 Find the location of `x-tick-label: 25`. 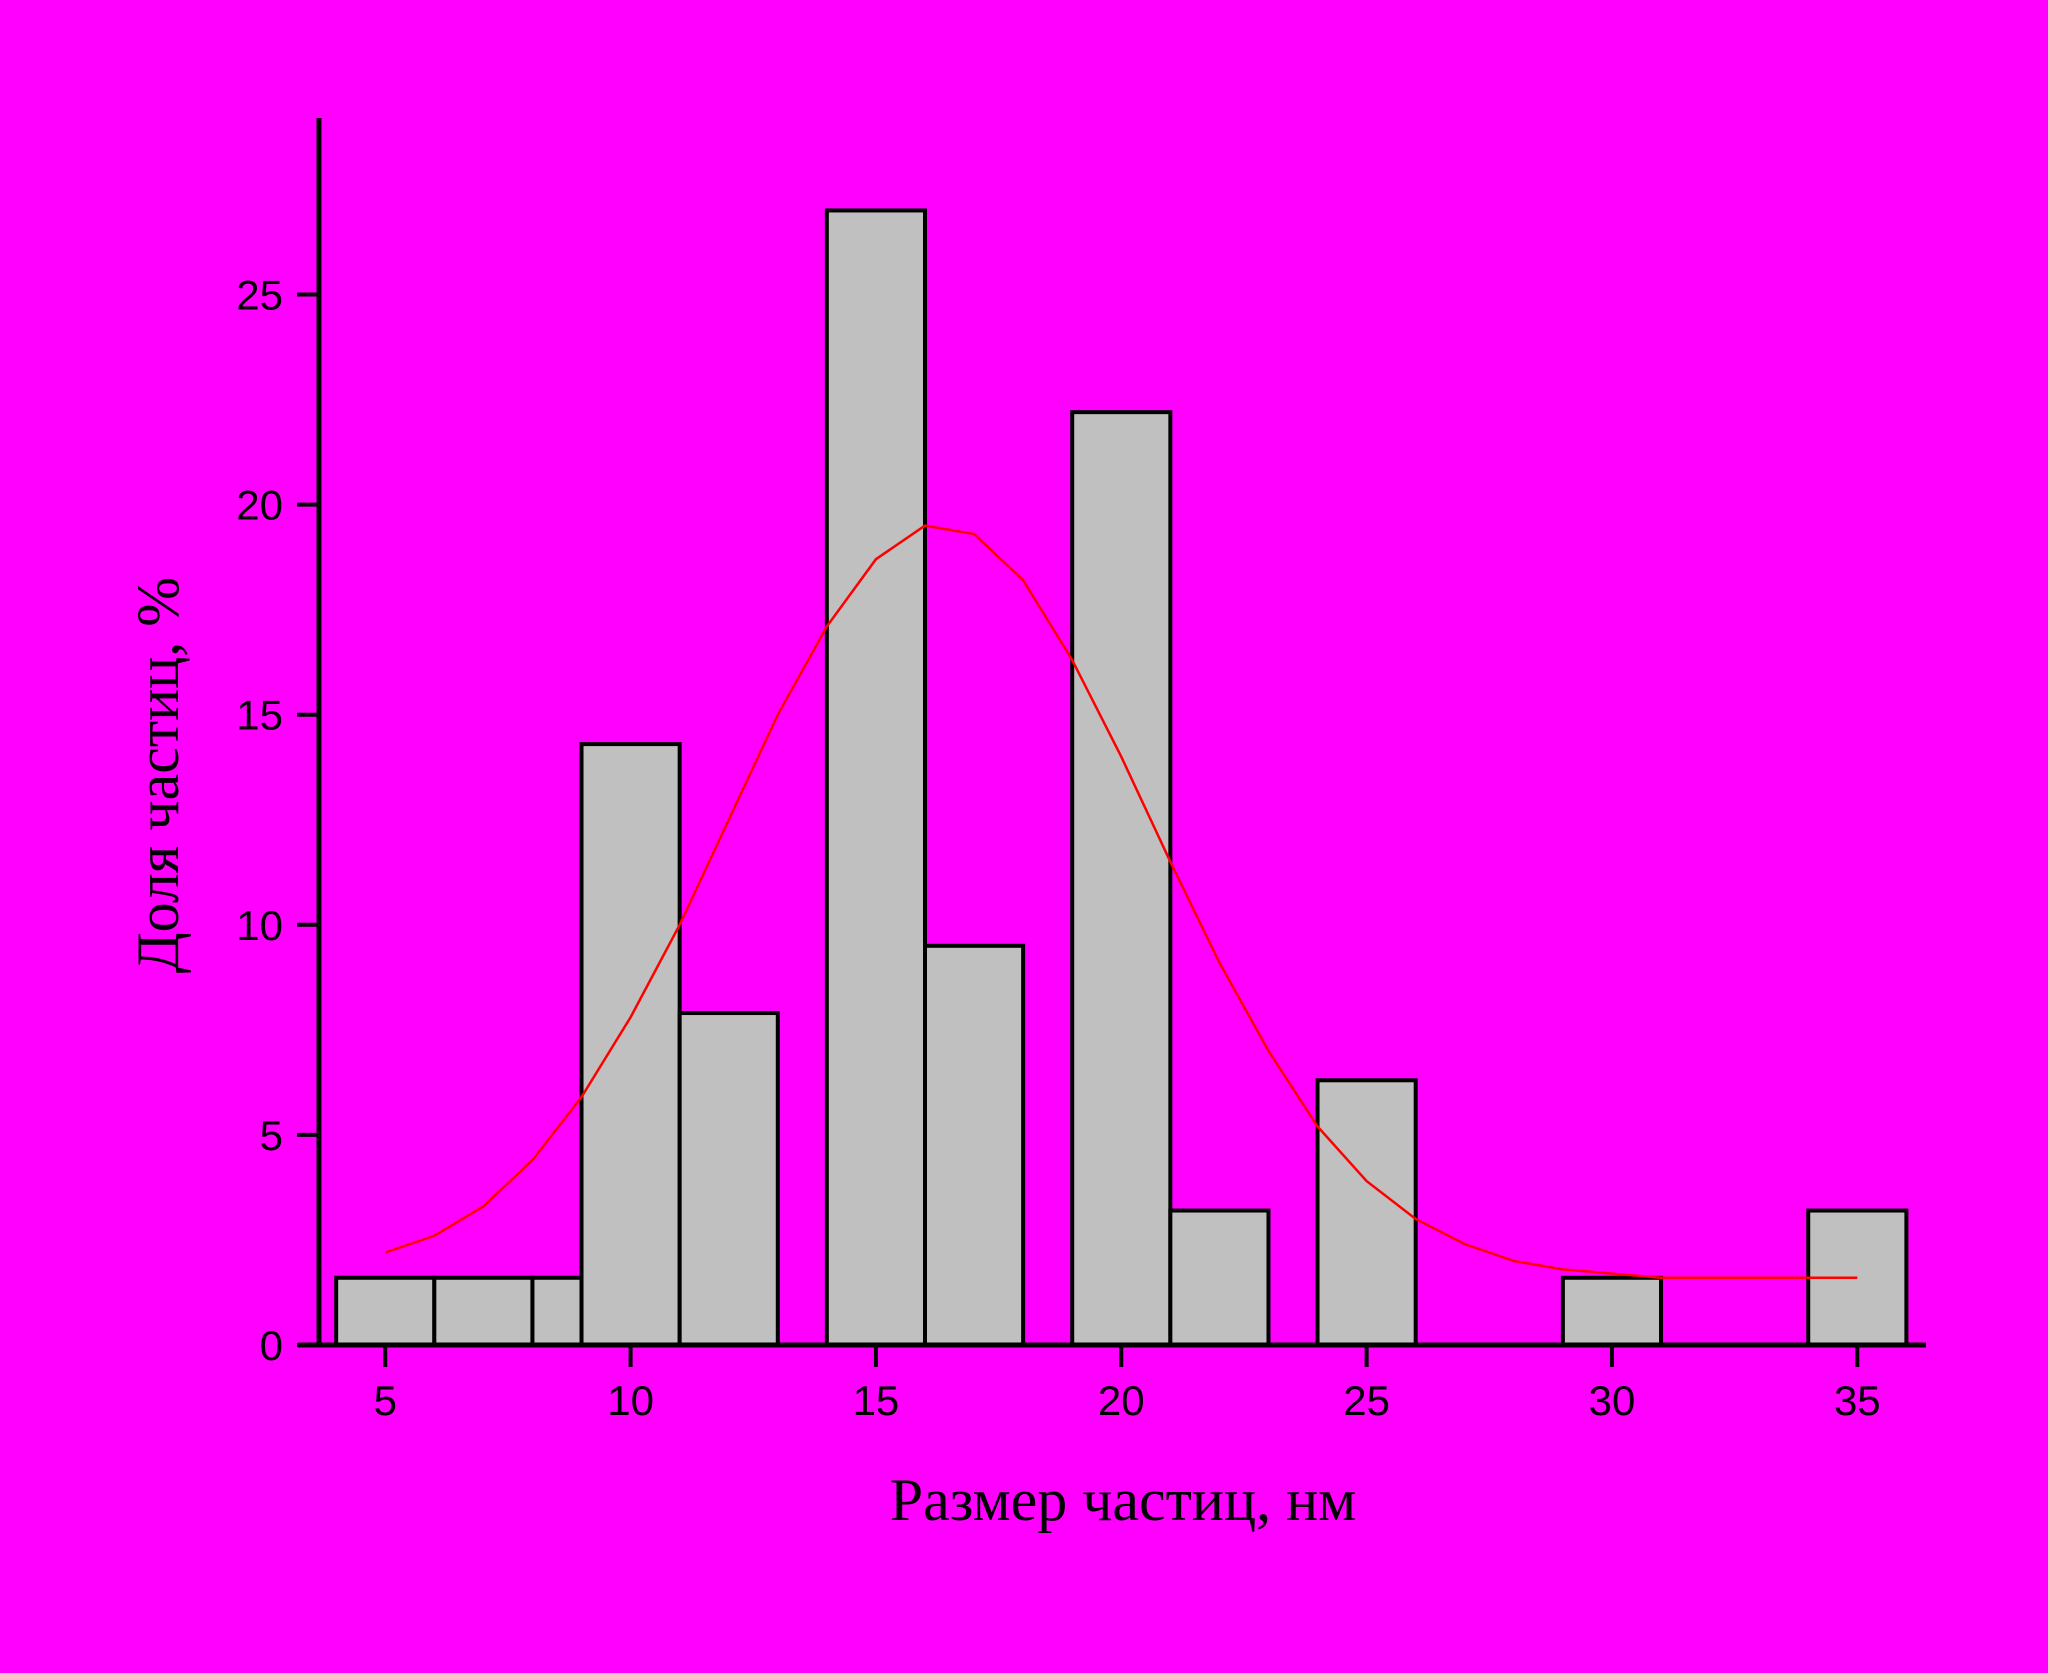

x-tick-label: 25 is located at coordinates (1366, 1400).